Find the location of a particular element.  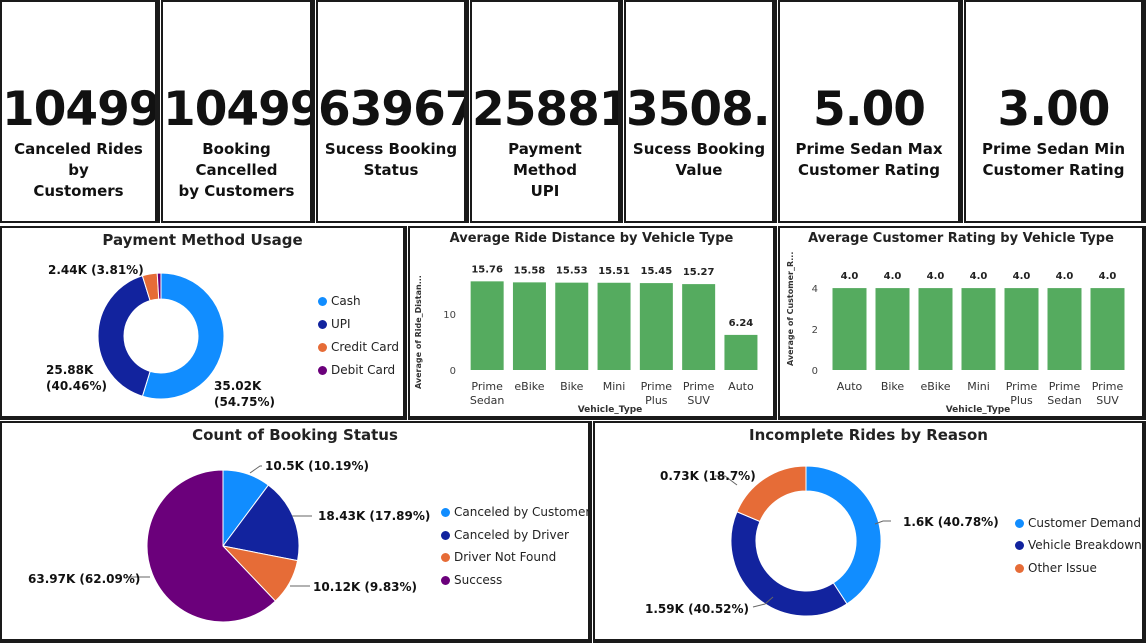

legend-label: Canceled by Customer is located at coordinates (522, 512).